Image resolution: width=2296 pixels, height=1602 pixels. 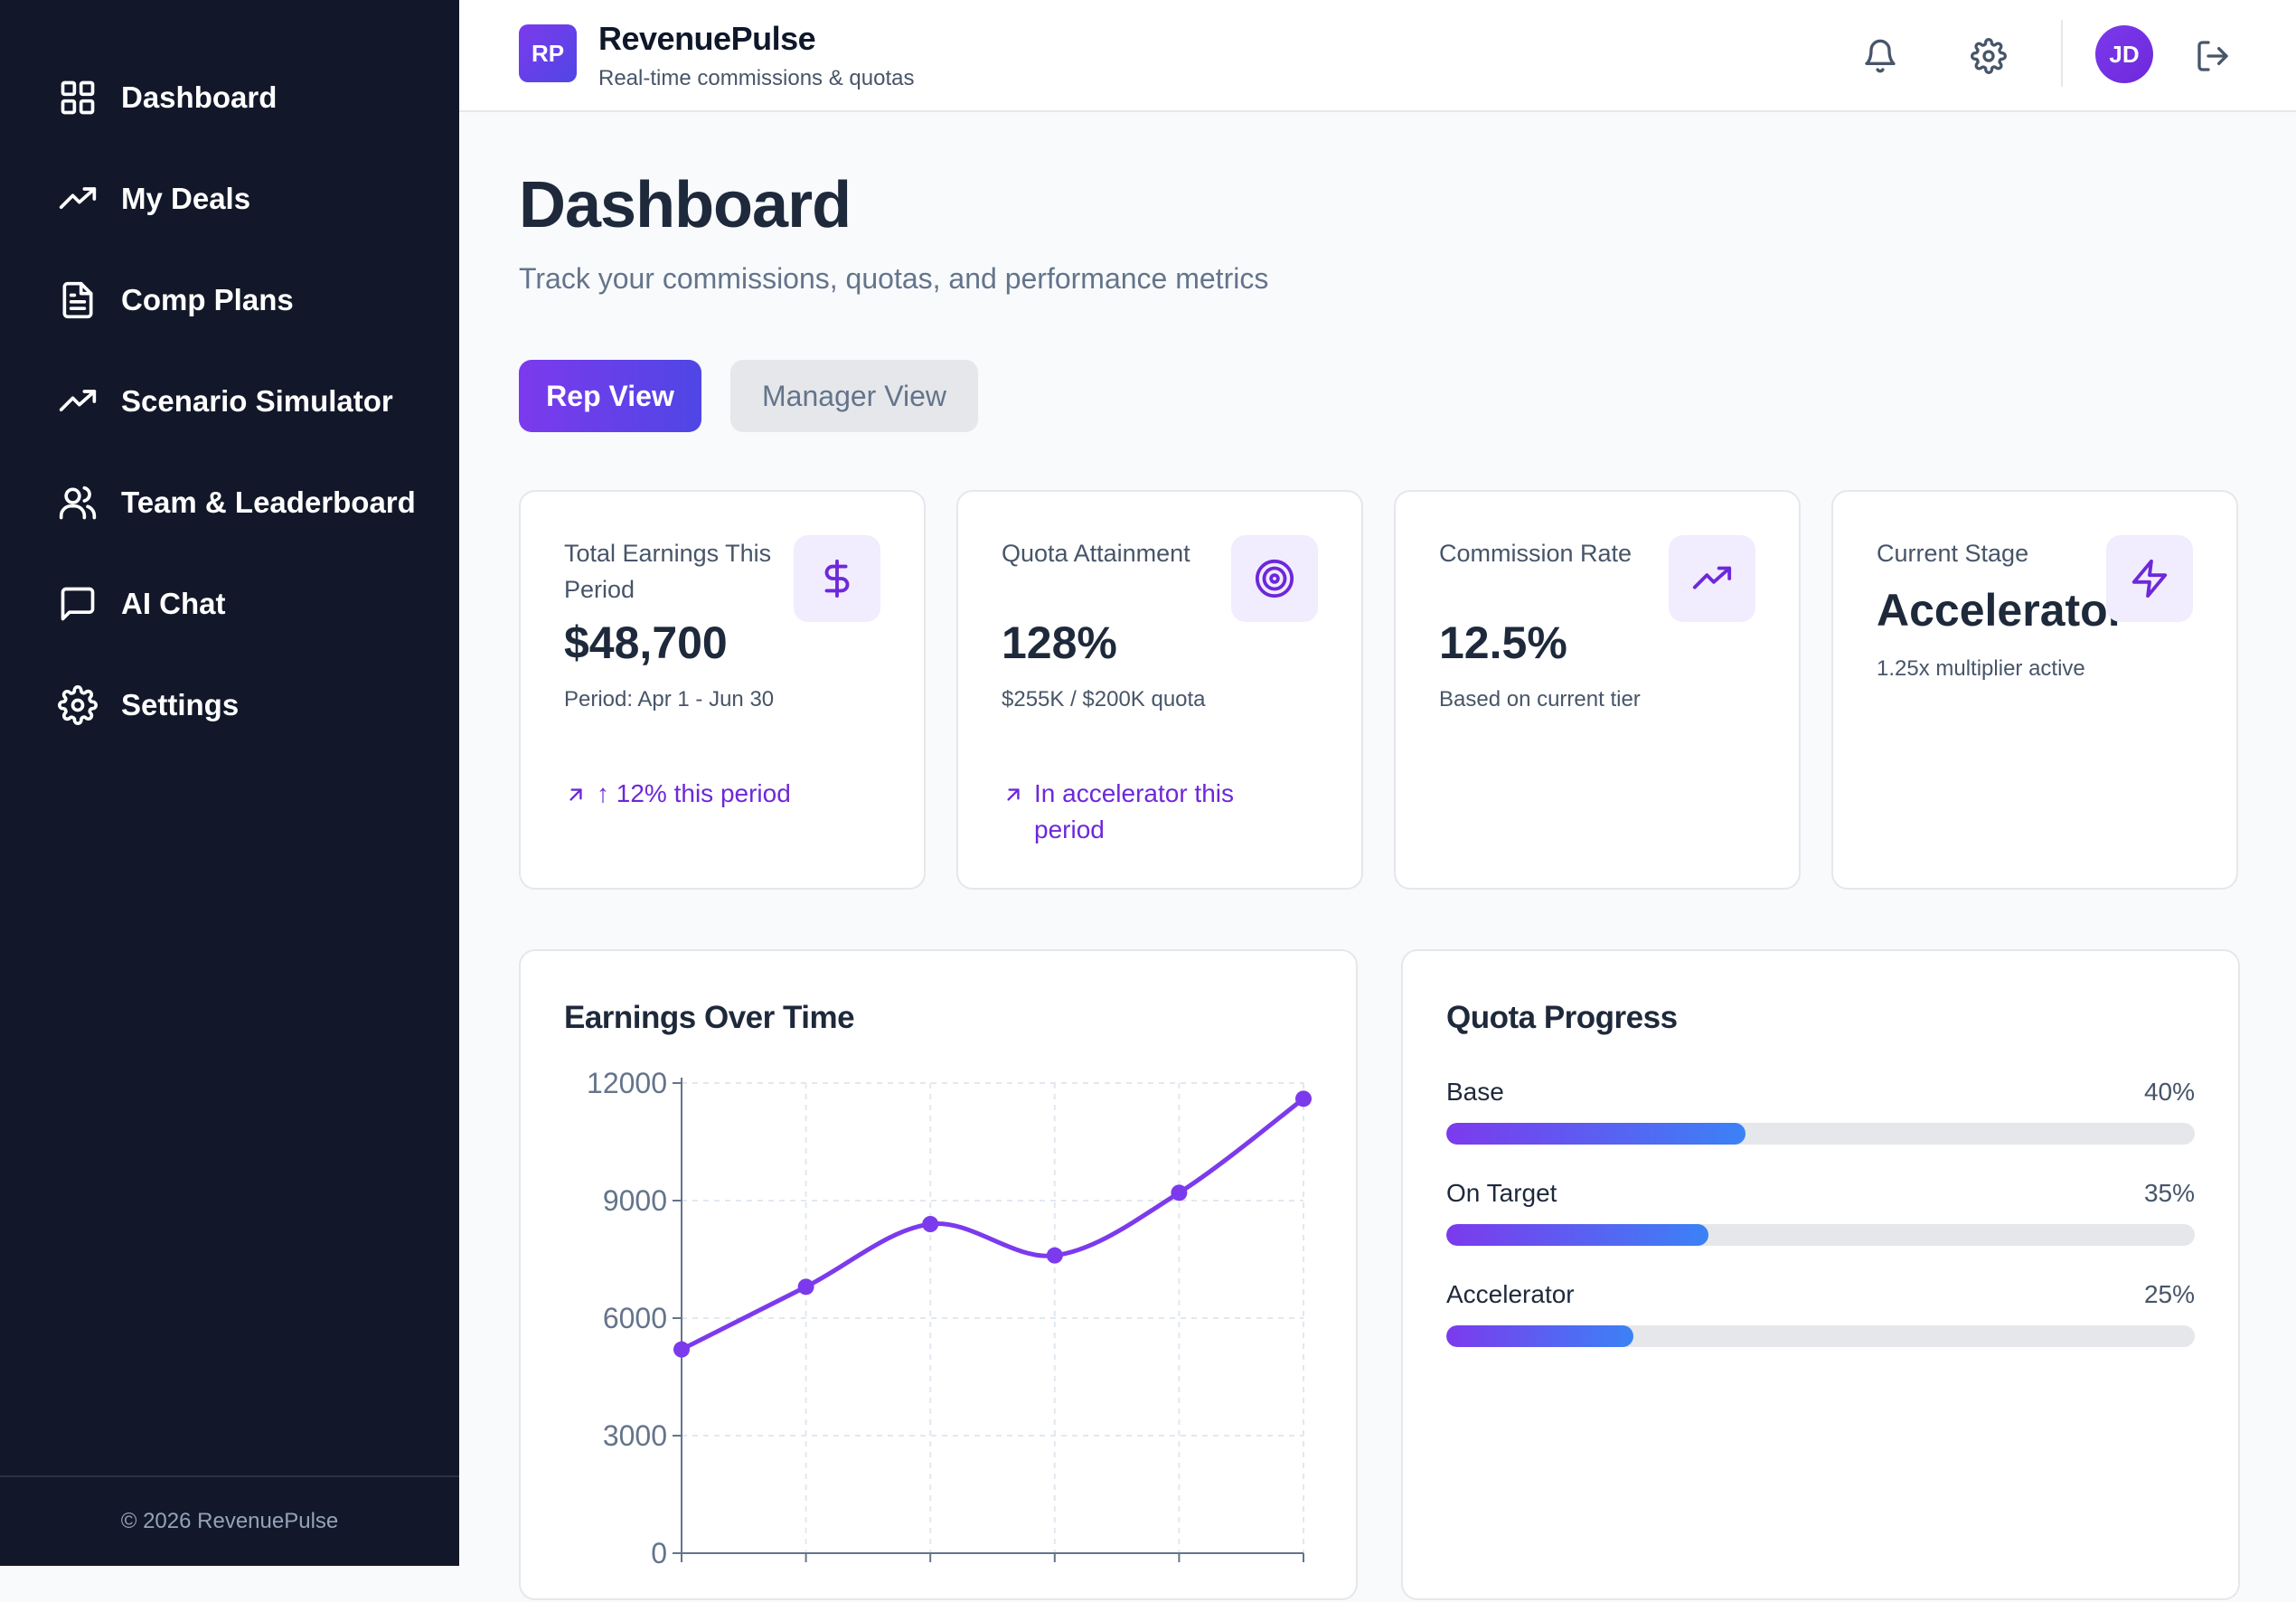 I want to click on quota-row-percent: 35%, so click(x=2169, y=1193).